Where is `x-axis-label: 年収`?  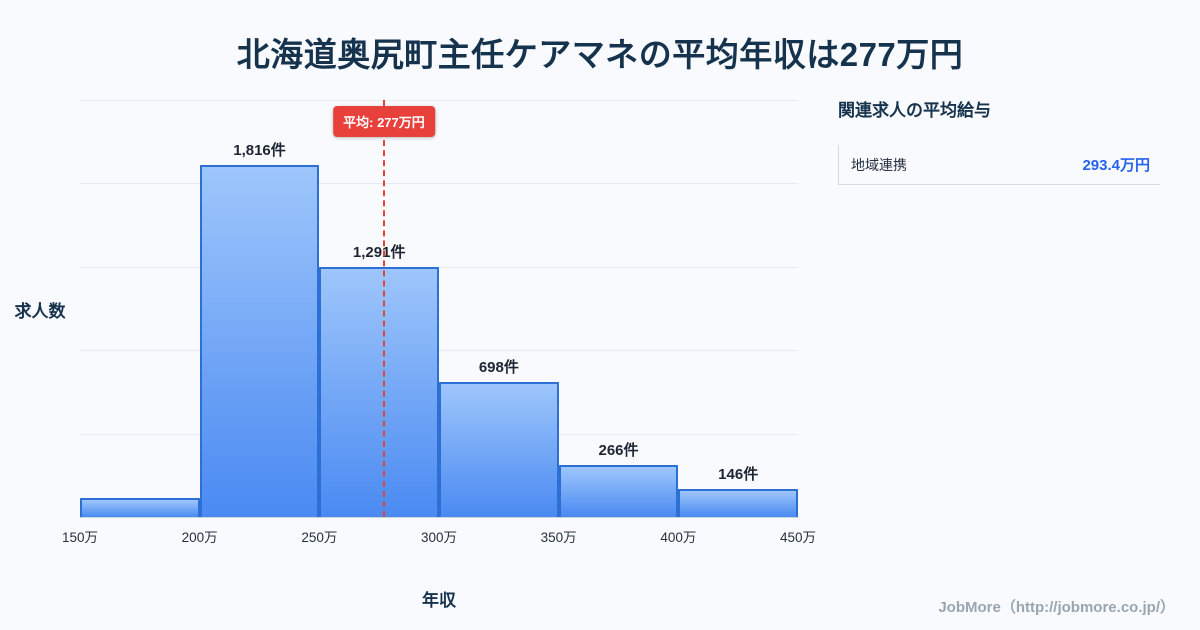
x-axis-label: 年収 is located at coordinates (439, 600).